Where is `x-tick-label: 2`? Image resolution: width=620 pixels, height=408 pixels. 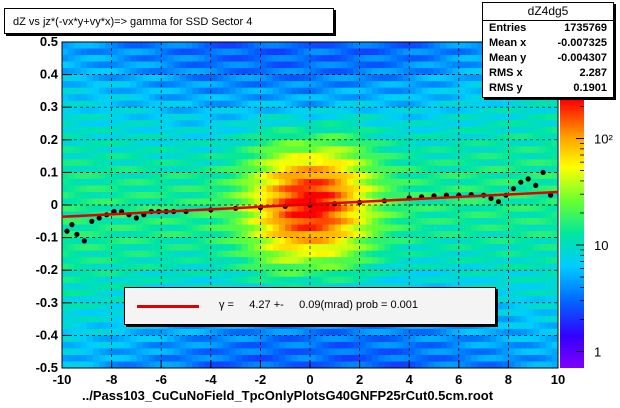
x-tick-label: 2 is located at coordinates (359, 379).